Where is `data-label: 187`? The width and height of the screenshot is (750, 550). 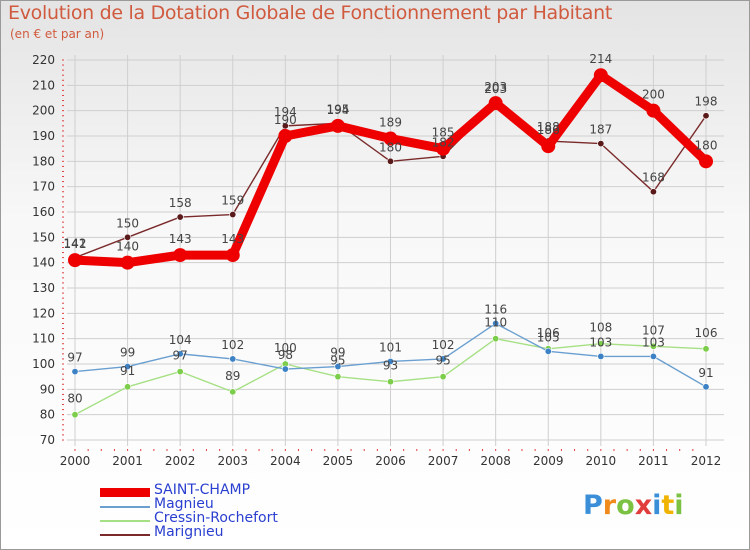 data-label: 187 is located at coordinates (600, 130).